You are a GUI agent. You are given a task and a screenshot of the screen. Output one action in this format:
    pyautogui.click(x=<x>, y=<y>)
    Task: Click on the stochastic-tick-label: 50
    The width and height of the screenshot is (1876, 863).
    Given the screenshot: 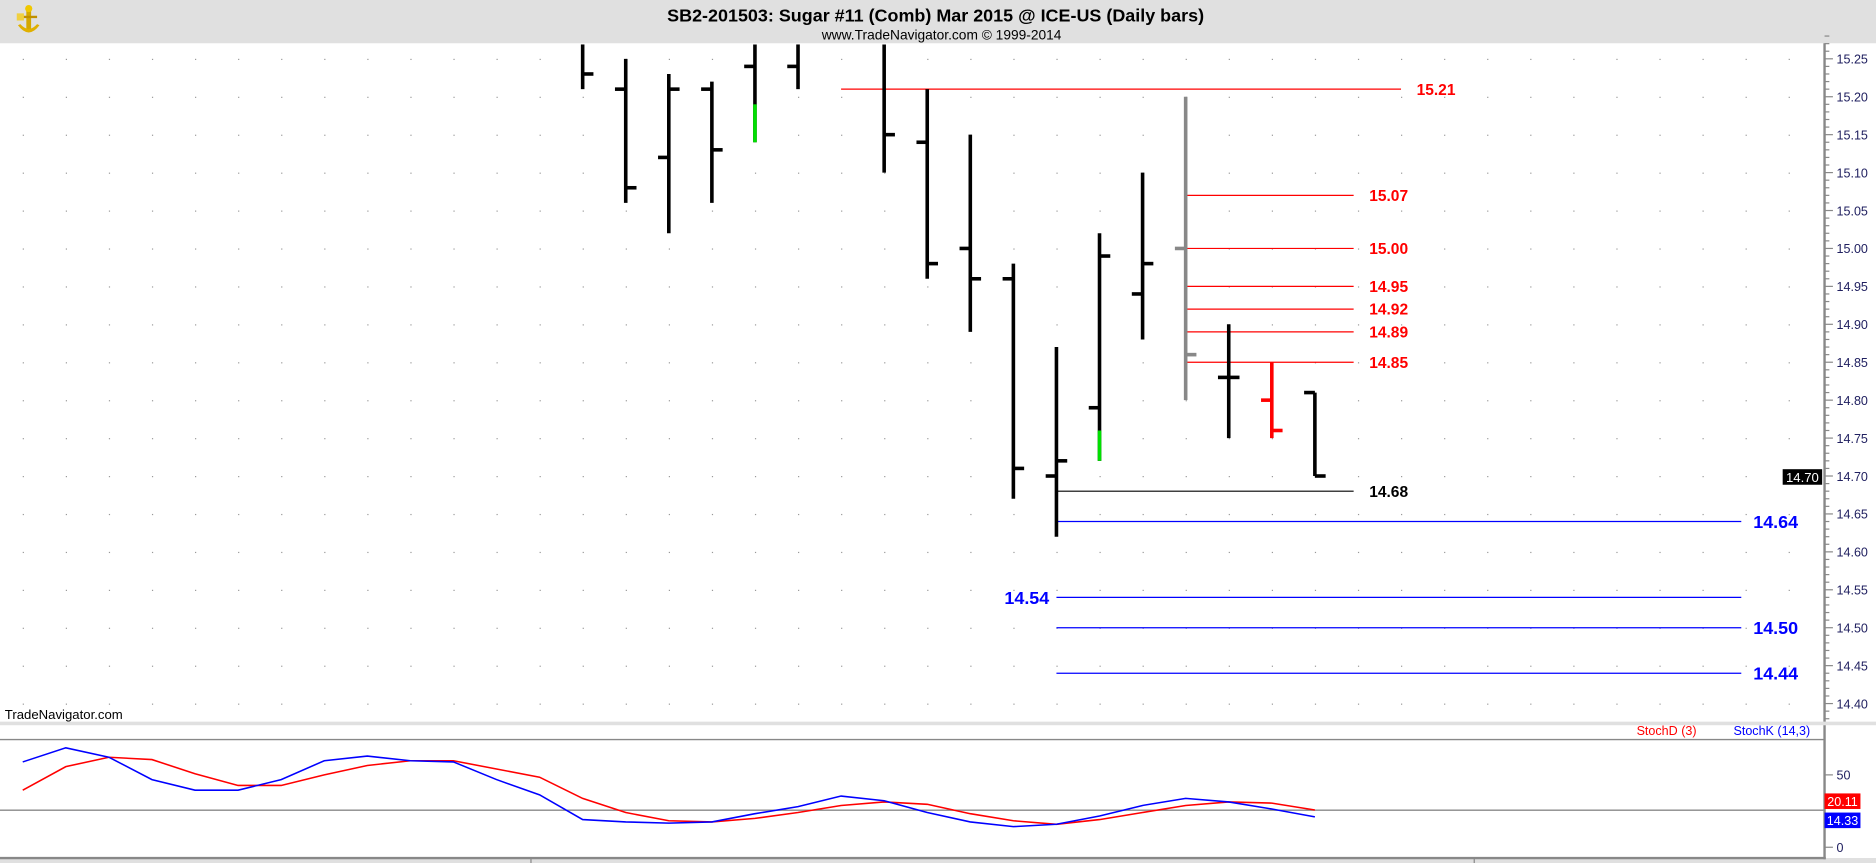 What is the action you would take?
    pyautogui.click(x=1844, y=776)
    